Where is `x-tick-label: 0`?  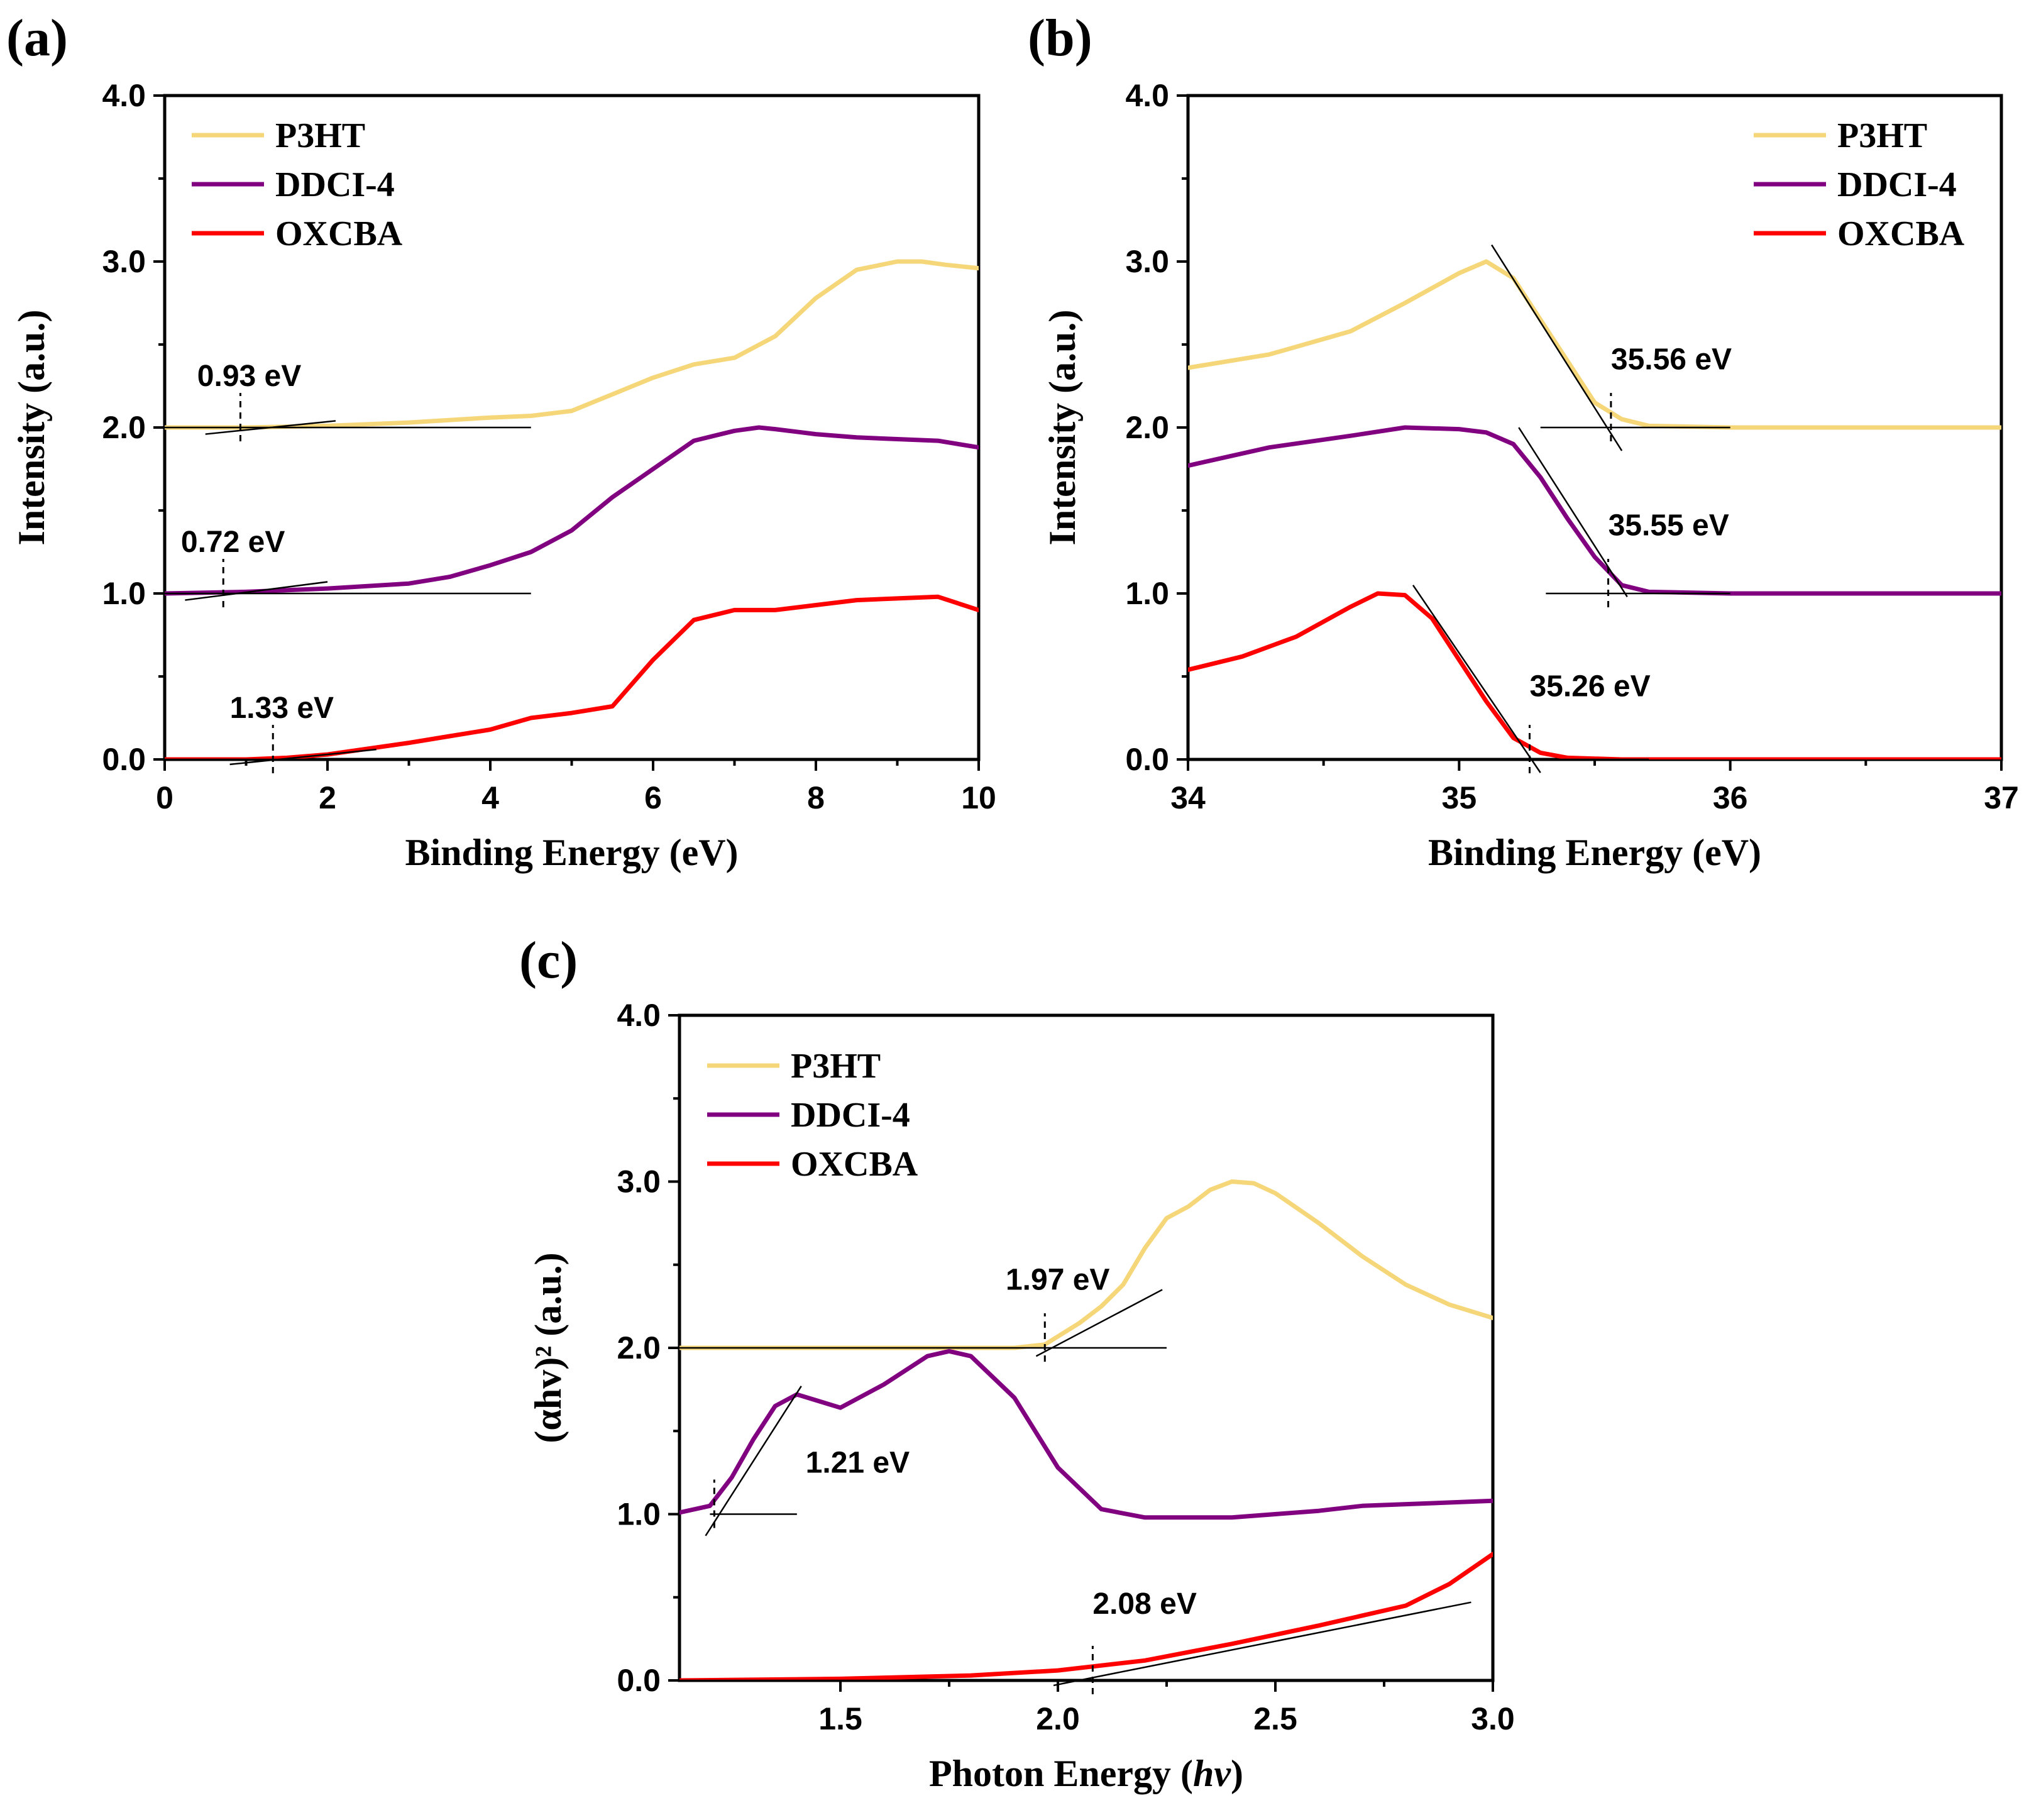 x-tick-label: 0 is located at coordinates (164, 797).